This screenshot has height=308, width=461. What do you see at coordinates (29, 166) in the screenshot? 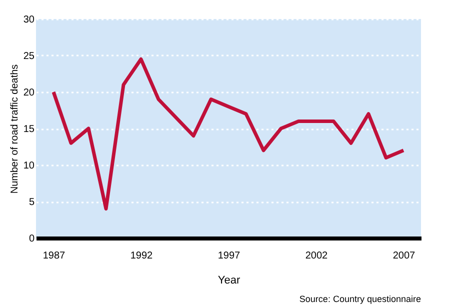
I see `y-tick-label: 10` at bounding box center [29, 166].